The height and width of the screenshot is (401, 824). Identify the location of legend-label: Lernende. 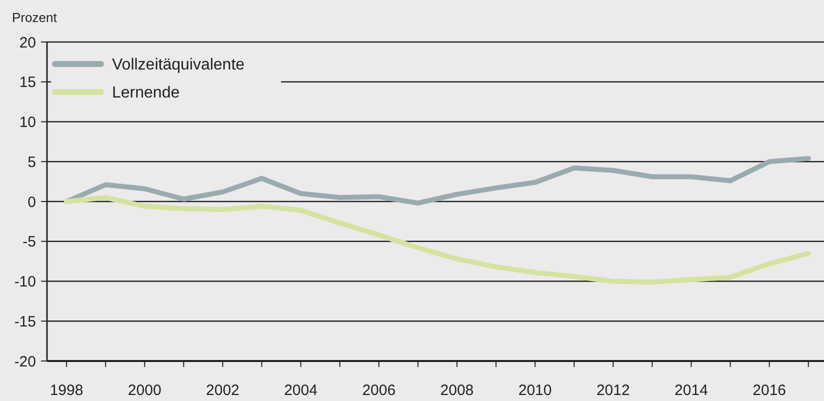
(146, 93).